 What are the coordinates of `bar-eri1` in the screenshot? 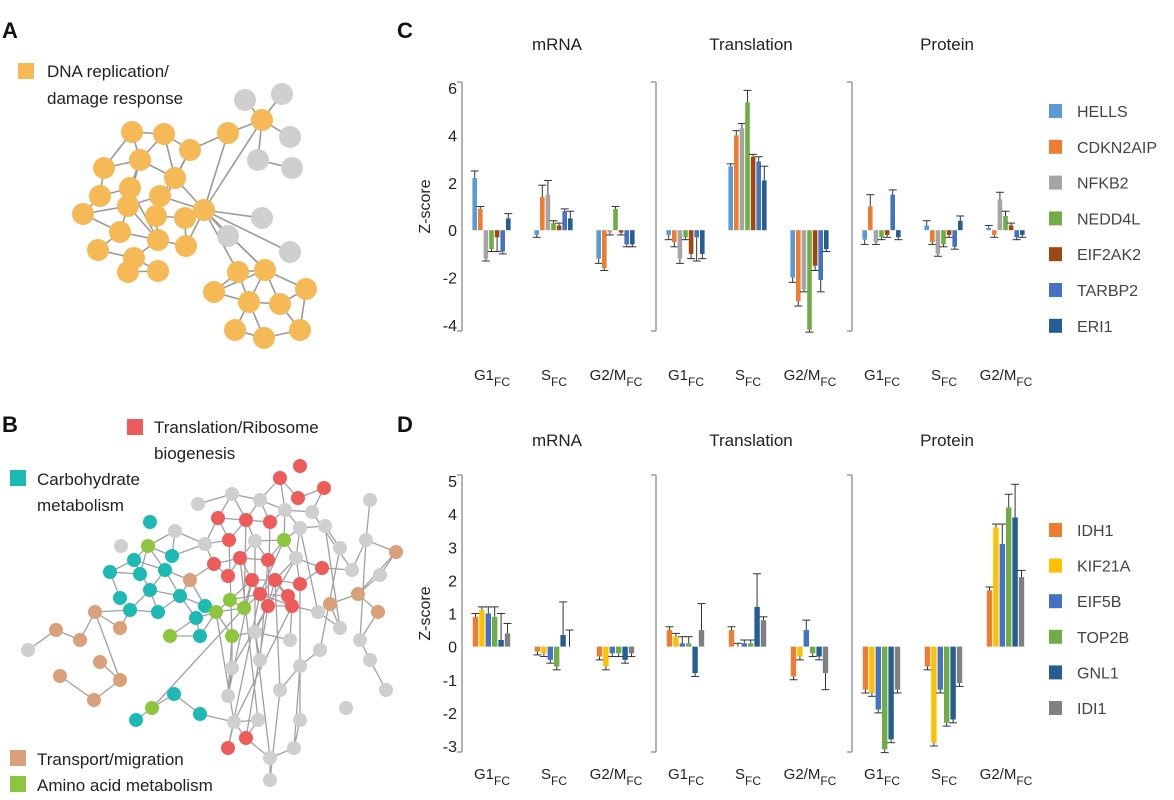 It's located at (508, 224).